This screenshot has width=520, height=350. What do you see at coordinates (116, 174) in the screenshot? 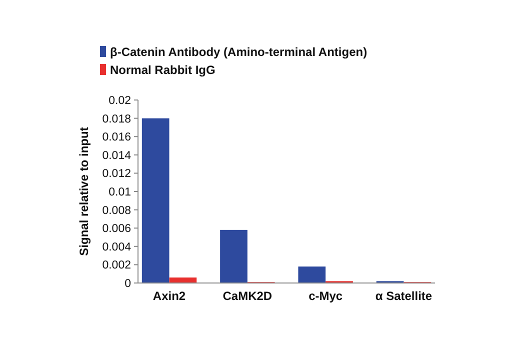
I see `y-tick-label: 0.012` at bounding box center [116, 174].